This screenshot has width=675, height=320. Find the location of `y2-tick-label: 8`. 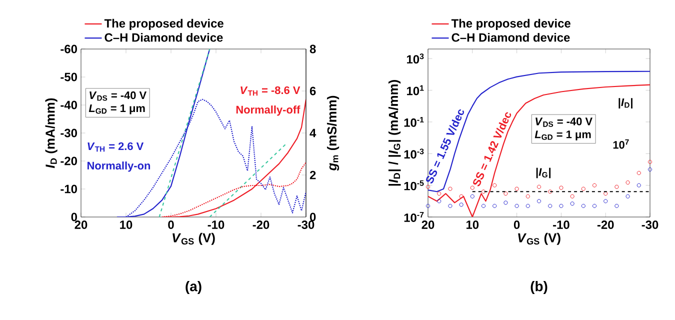

y2-tick-label: 8 is located at coordinates (313, 49).